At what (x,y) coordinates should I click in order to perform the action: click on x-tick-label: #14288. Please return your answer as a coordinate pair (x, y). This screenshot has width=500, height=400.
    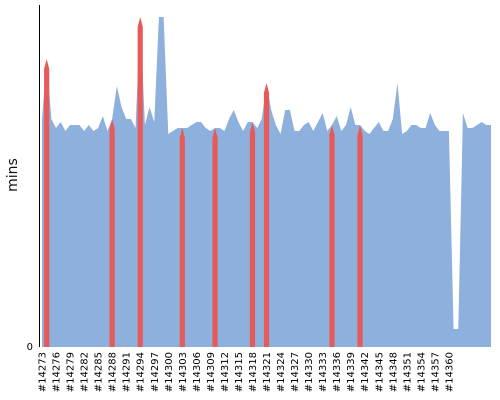
    Looking at the image, I should click on (113, 372).